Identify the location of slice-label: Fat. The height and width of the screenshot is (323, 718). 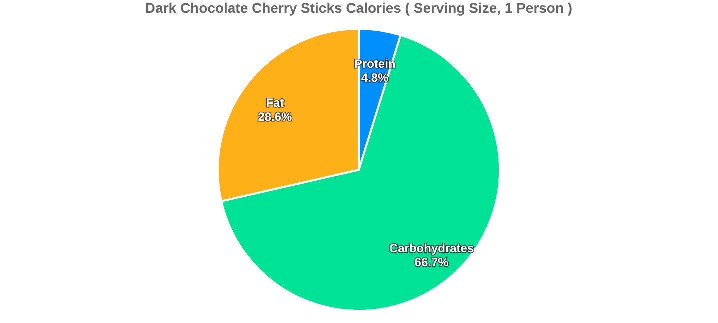
(275, 103).